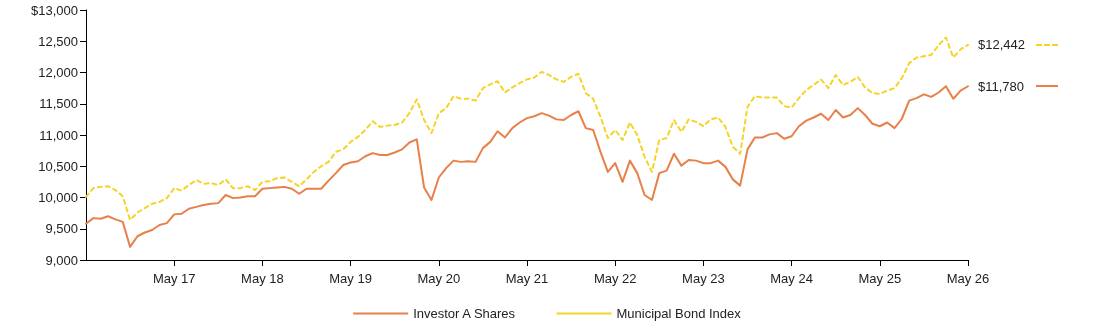 The height and width of the screenshot is (327, 1094). I want to click on y-tick-label: $13,000, so click(54, 10).